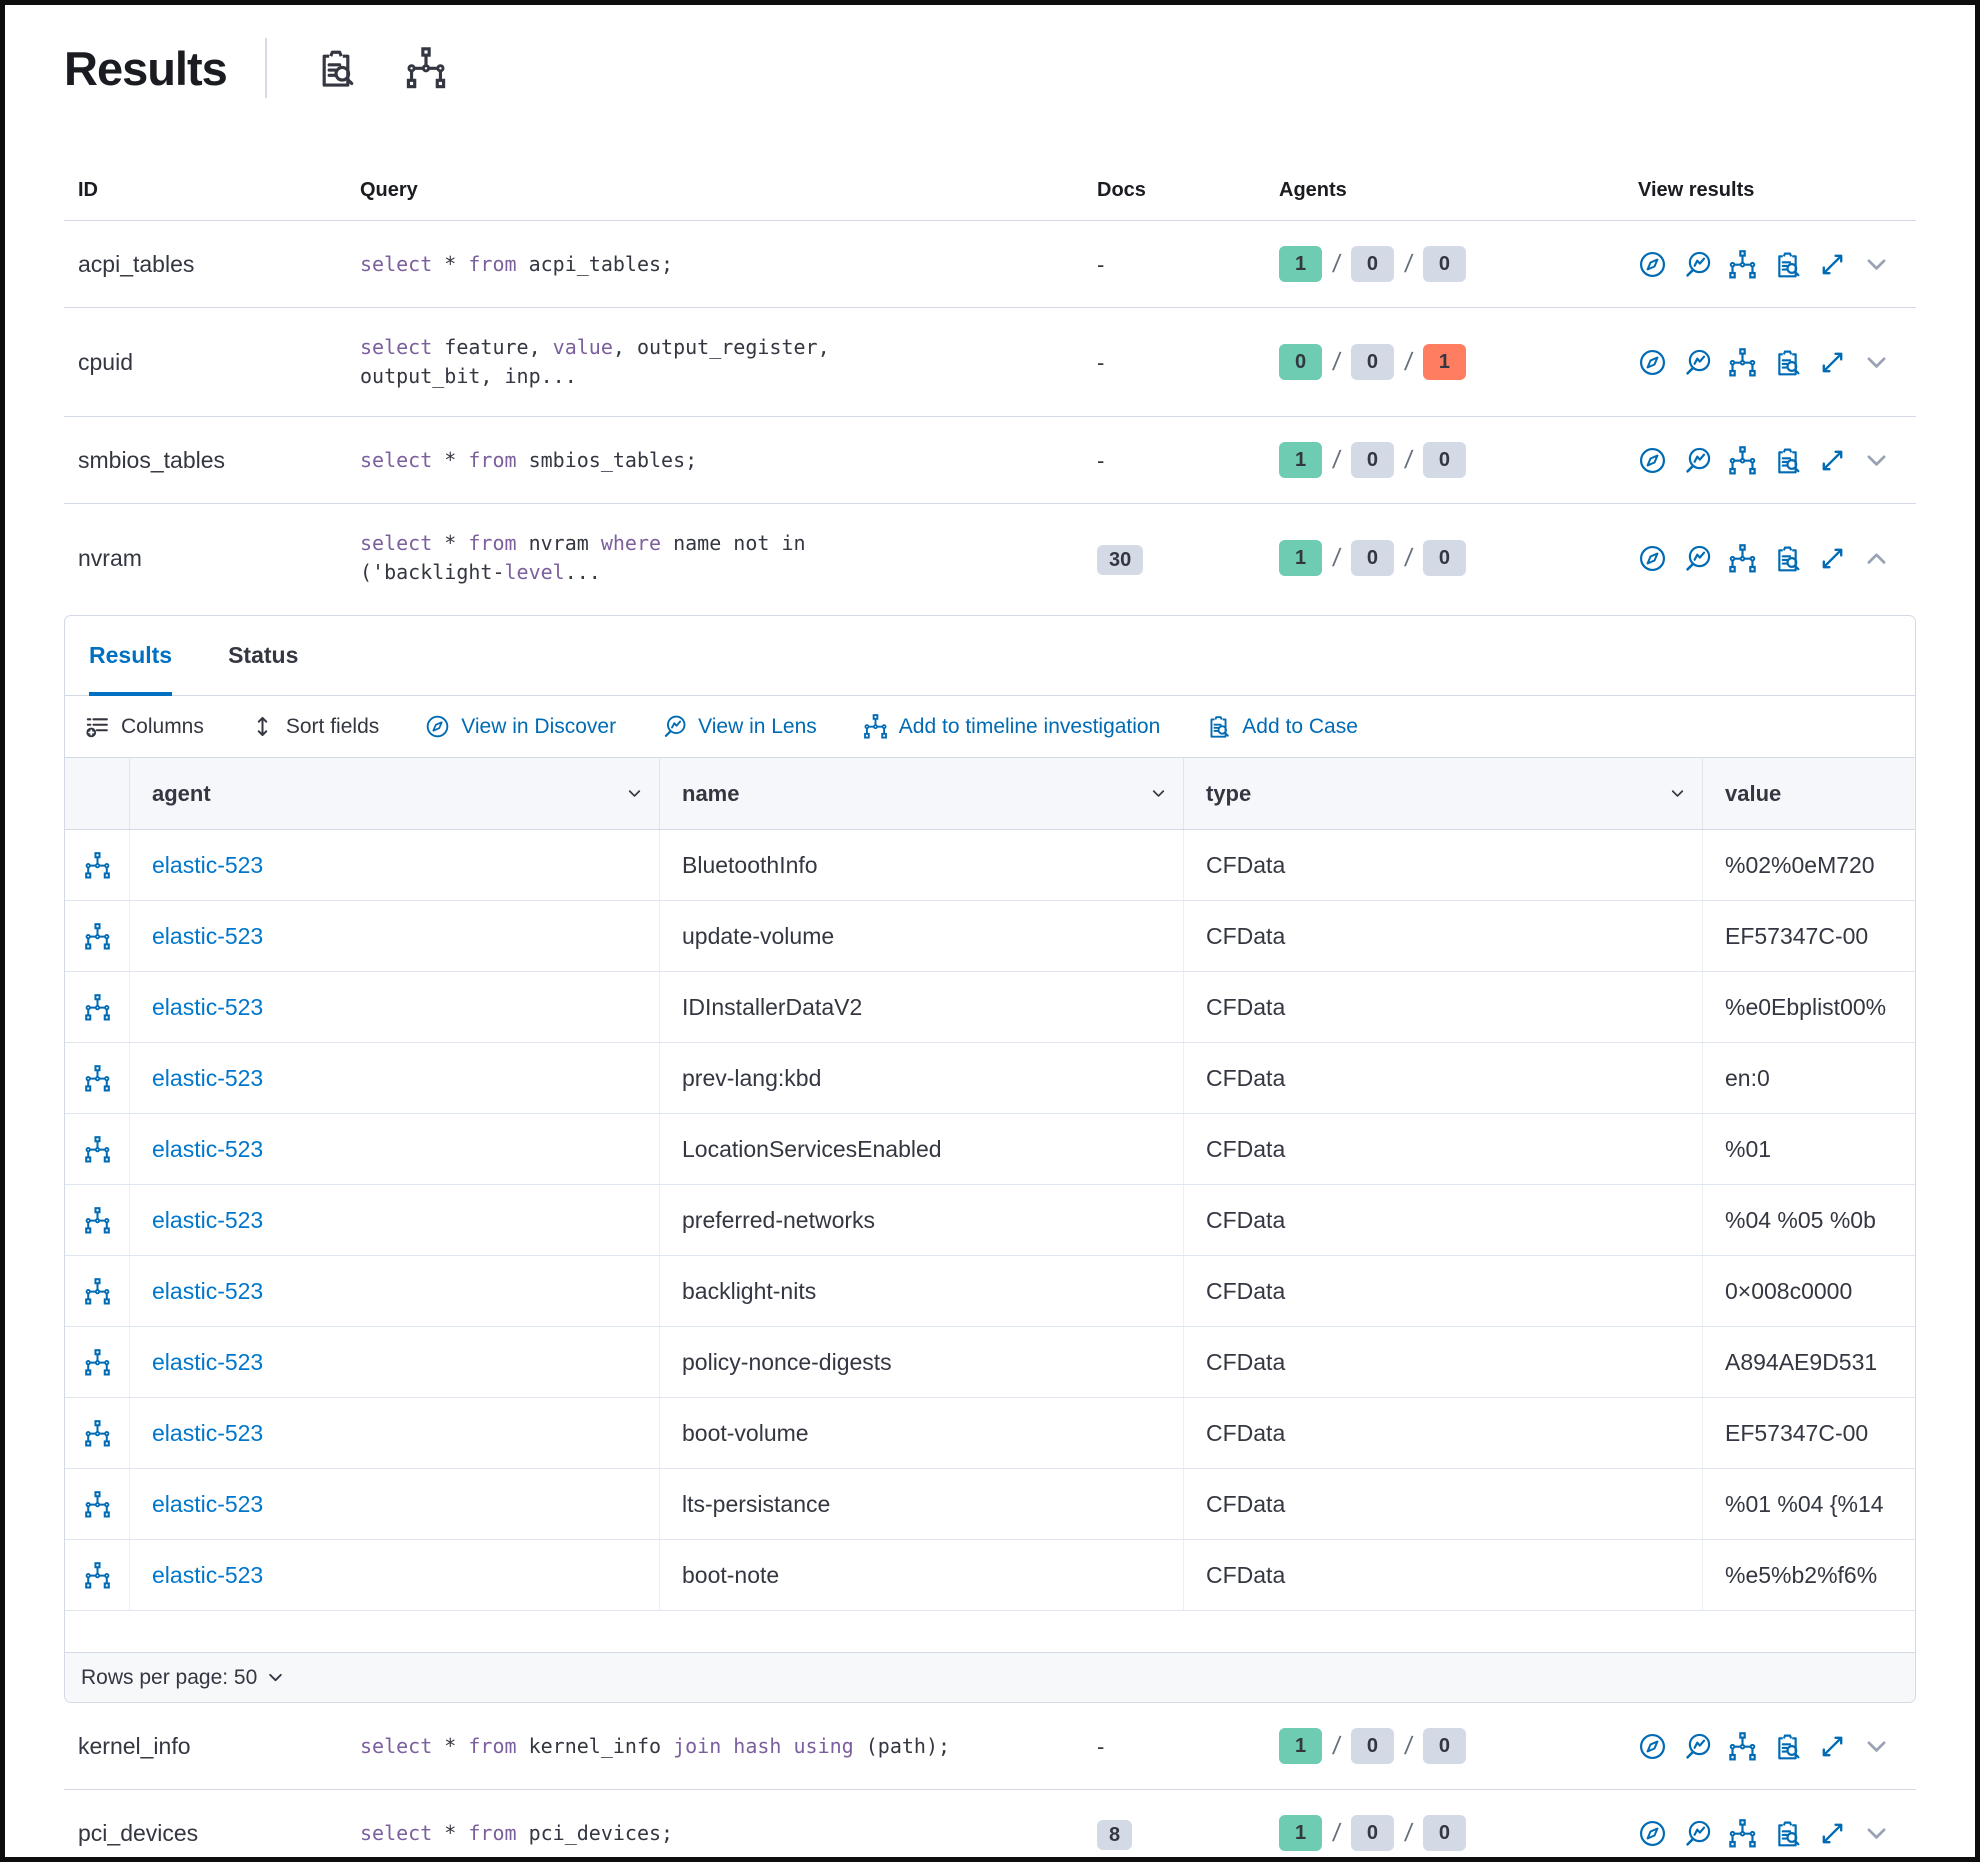  Describe the element at coordinates (1011, 726) in the screenshot. I see `add-to-timeline-button: Add to timeline investigation` at that location.